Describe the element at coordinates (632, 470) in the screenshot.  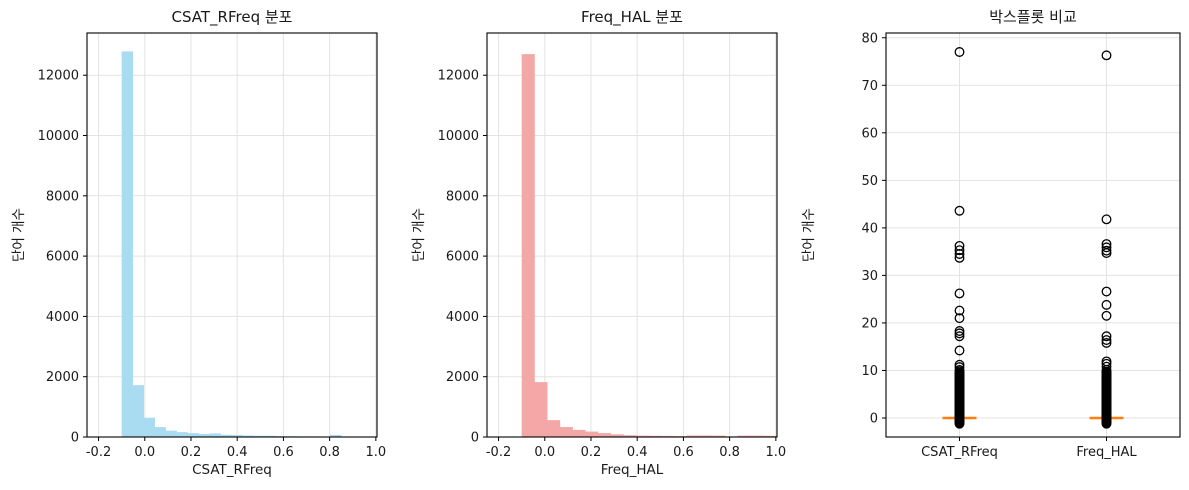
I see `x-axis-label: Freq_HAL` at that location.